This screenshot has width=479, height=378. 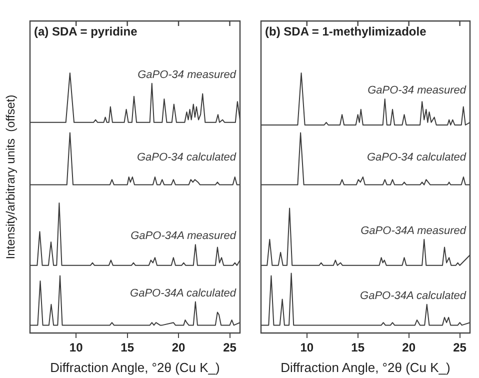 I want to click on chart-title: (a) SDA = pyridine, so click(x=86, y=31).